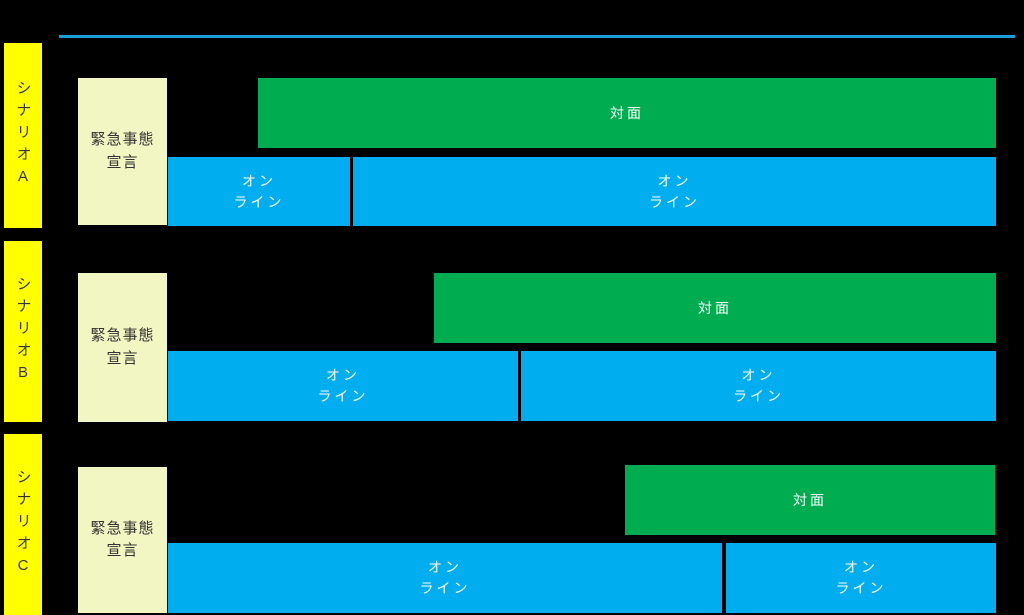  I want to click on scenario-b-declaration-box: 緊急事態 宣言, so click(122, 347).